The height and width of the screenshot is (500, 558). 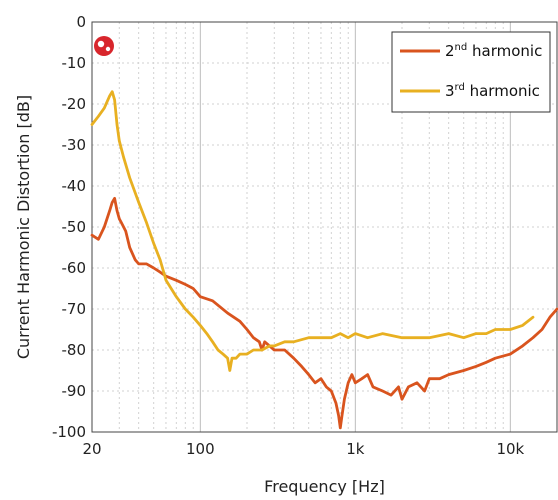 I want to click on y-tick-label: 0, so click(x=81, y=22).